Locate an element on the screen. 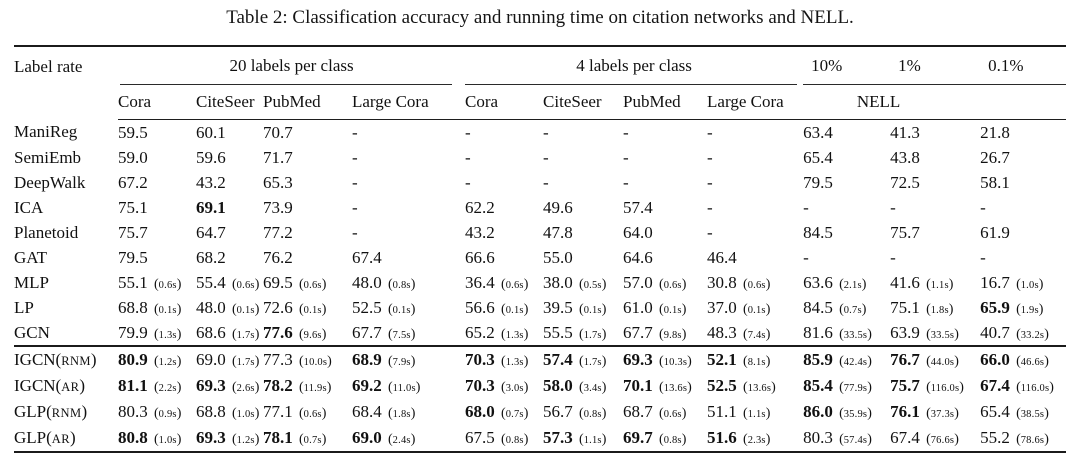  value-cell: 65.4 (38.5s) is located at coordinates (1023, 412).